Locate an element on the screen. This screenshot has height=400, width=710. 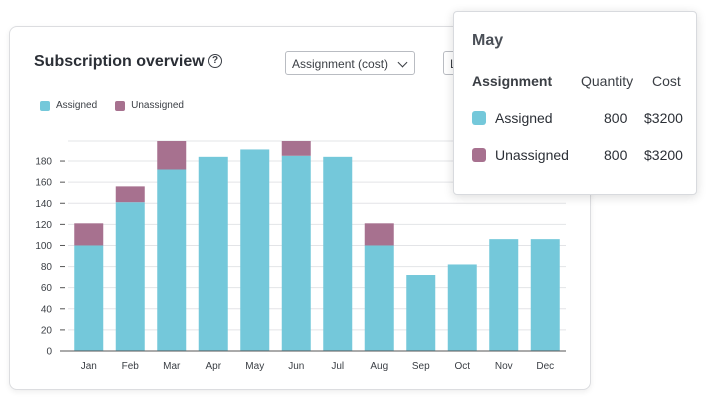
bar-unassigned-feb is located at coordinates (130, 194).